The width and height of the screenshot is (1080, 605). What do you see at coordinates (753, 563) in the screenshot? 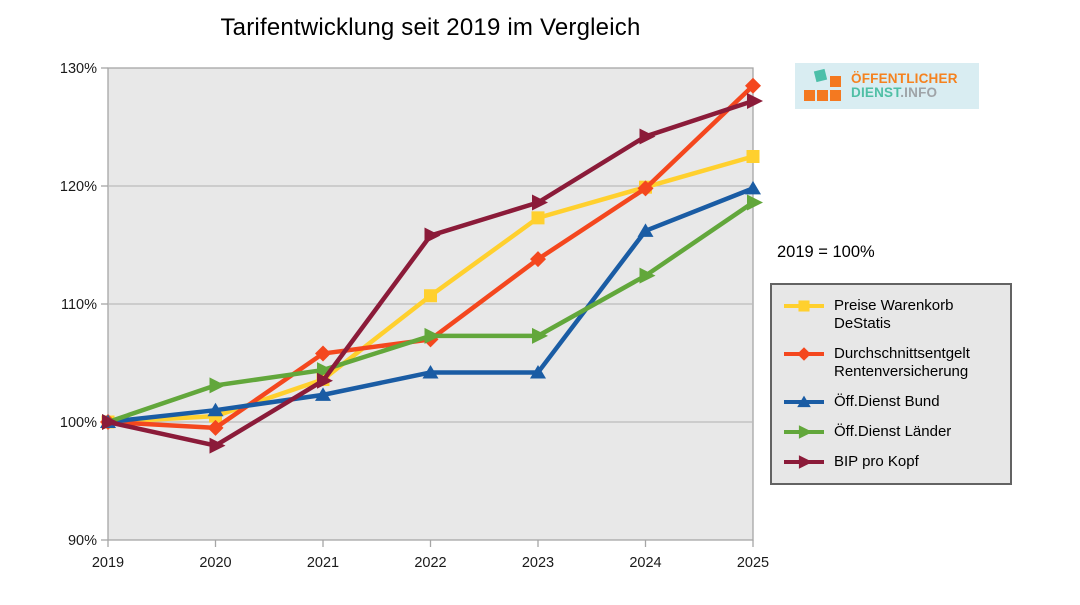
I see `x-tick-label: 2025` at bounding box center [753, 563].